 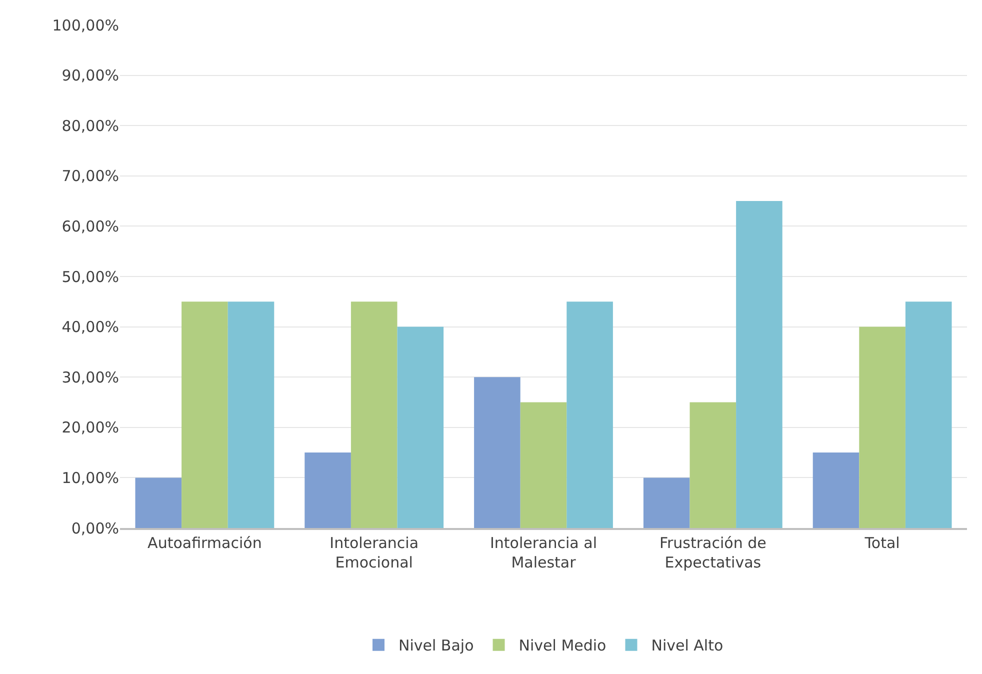 I want to click on x-tick-label: Total, so click(x=882, y=543).